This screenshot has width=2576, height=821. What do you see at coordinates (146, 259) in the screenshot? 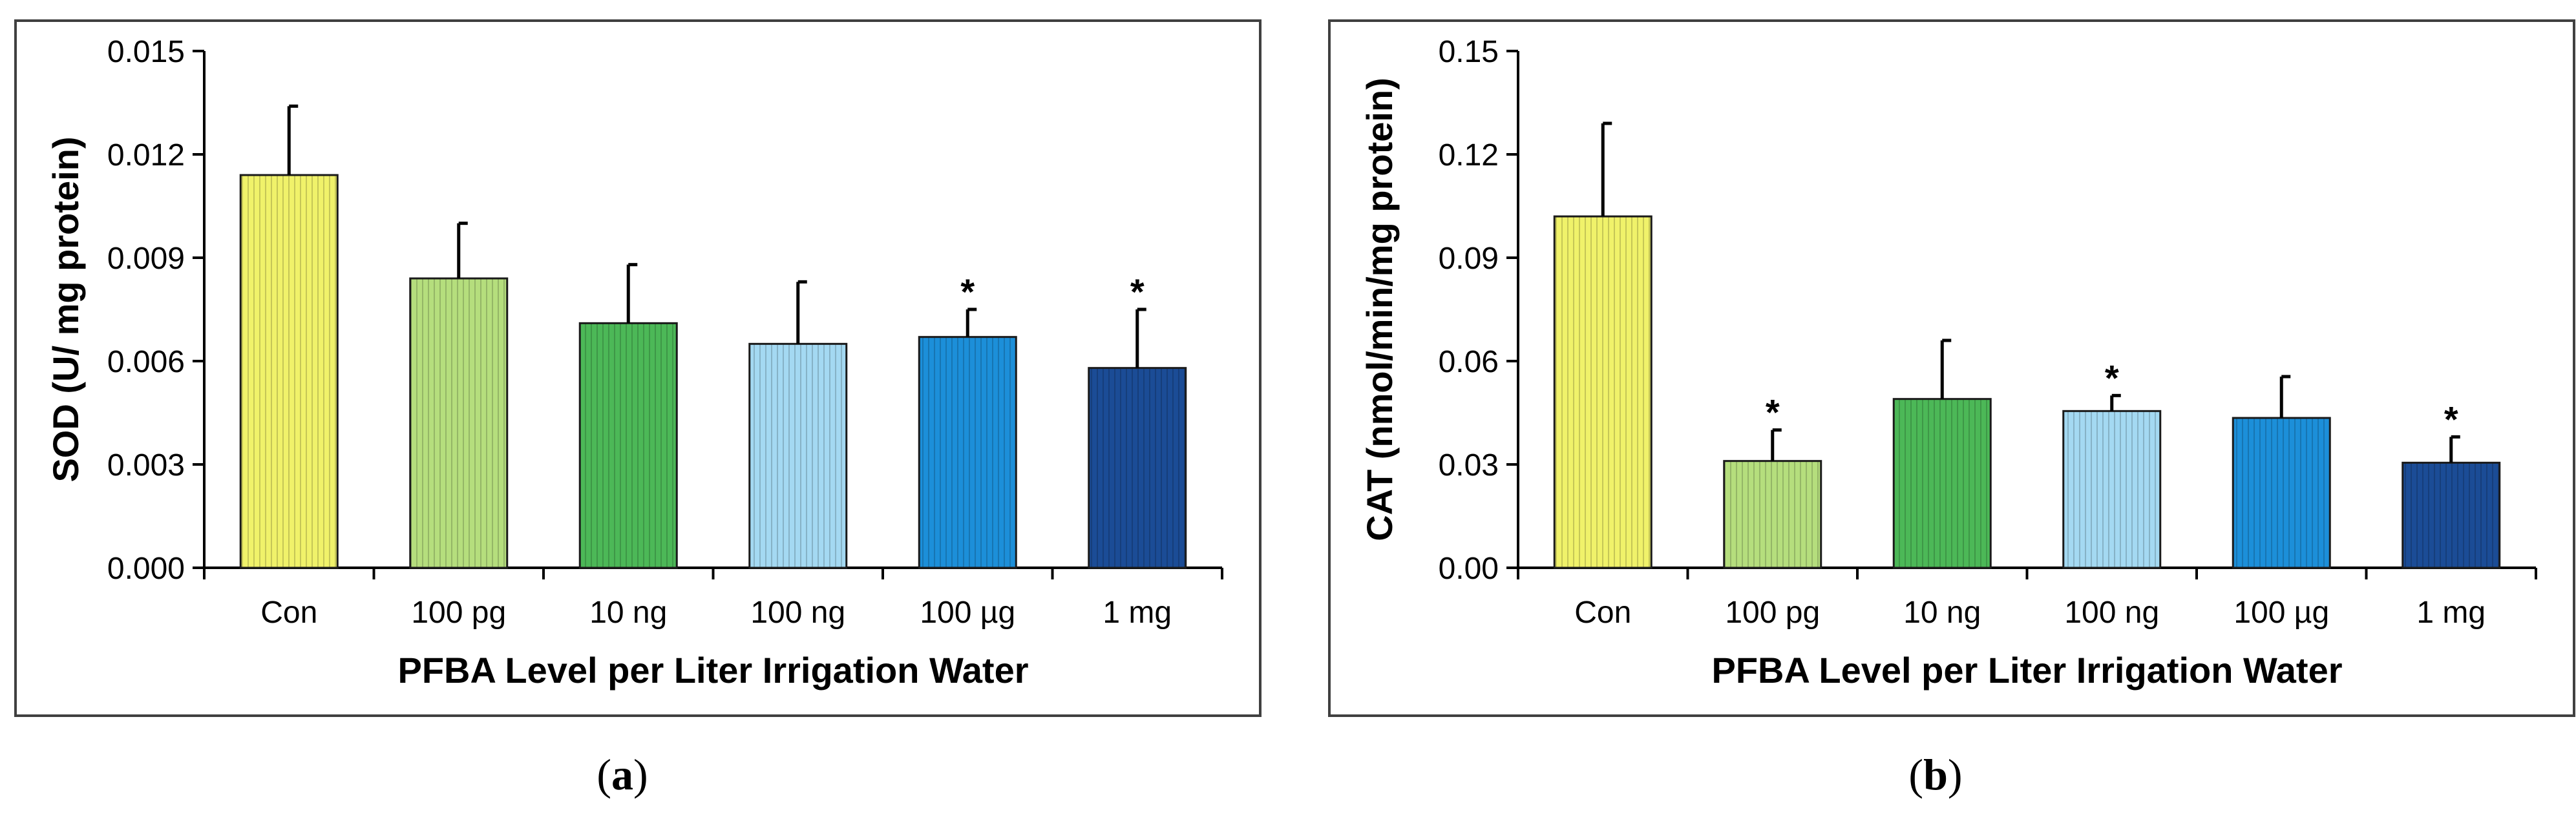
I see `y-tick-label: 0.009` at bounding box center [146, 259].